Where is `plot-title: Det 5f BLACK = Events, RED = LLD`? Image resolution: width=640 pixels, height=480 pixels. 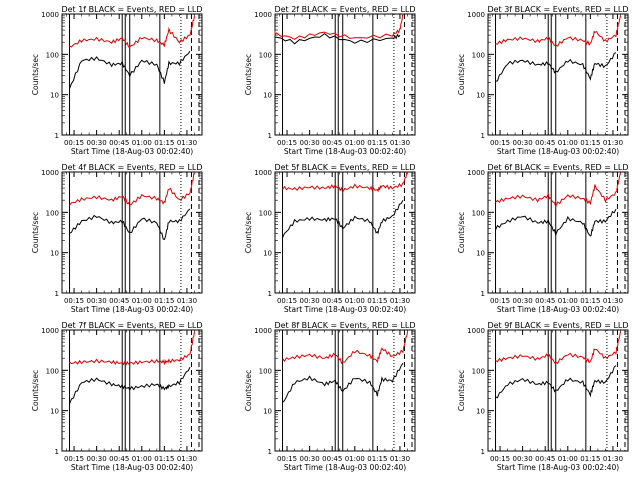 plot-title: Det 5f BLACK = Events, RED = LLD is located at coordinates (344, 167).